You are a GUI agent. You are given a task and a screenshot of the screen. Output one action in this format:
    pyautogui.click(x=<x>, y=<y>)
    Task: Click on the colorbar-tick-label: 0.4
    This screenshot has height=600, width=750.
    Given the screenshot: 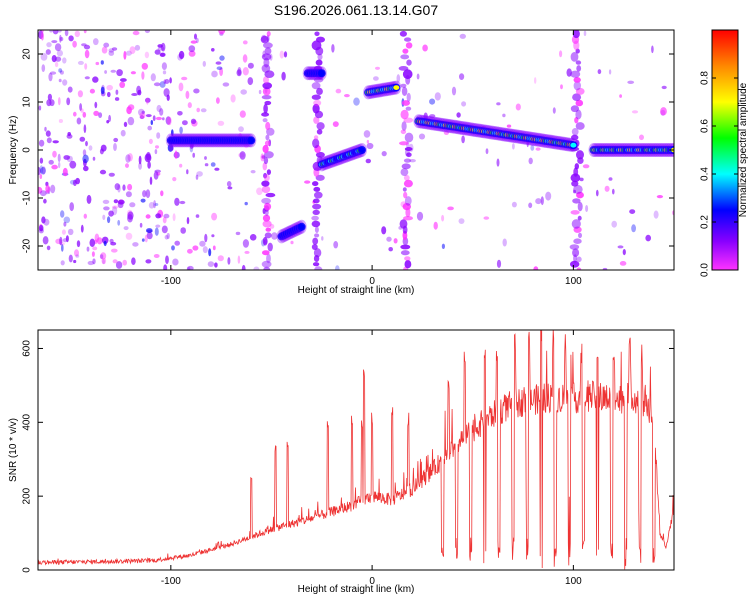 What is the action you would take?
    pyautogui.click(x=705, y=174)
    